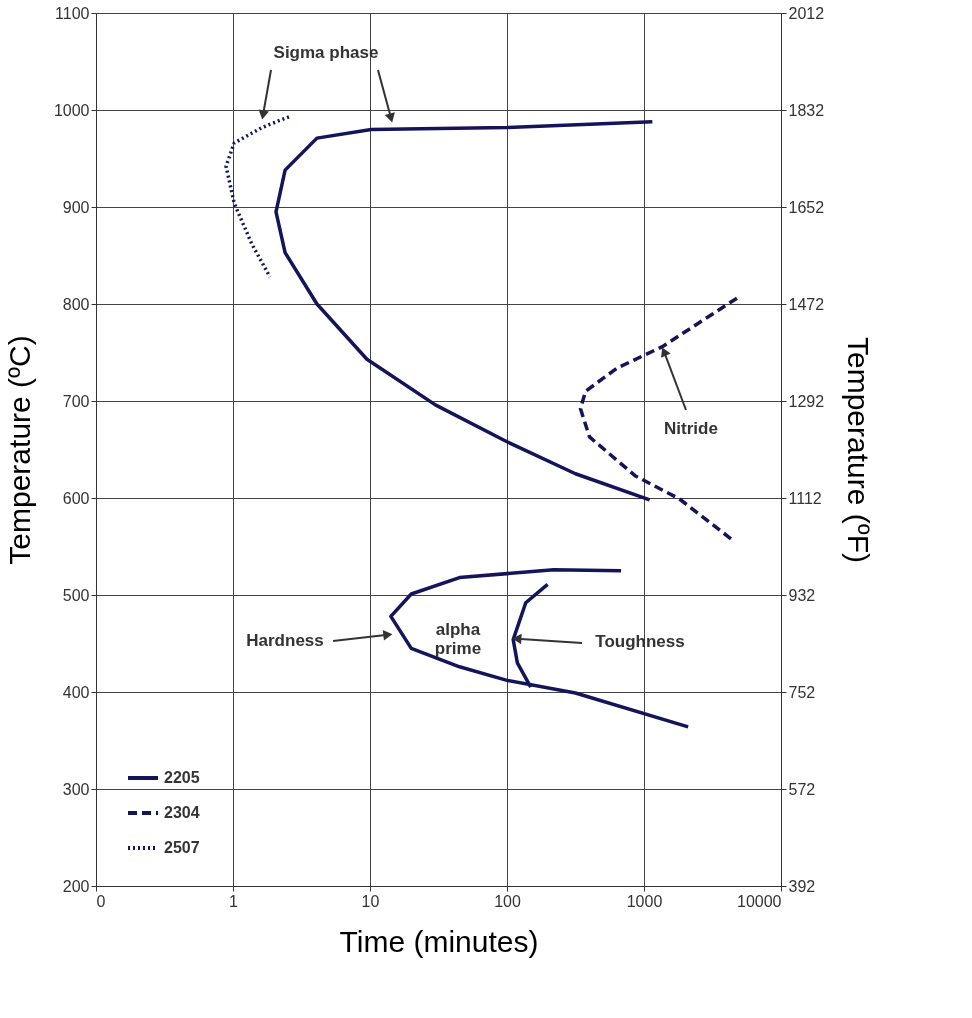  What do you see at coordinates (458, 639) in the screenshot?
I see `annotation: alpha prime` at bounding box center [458, 639].